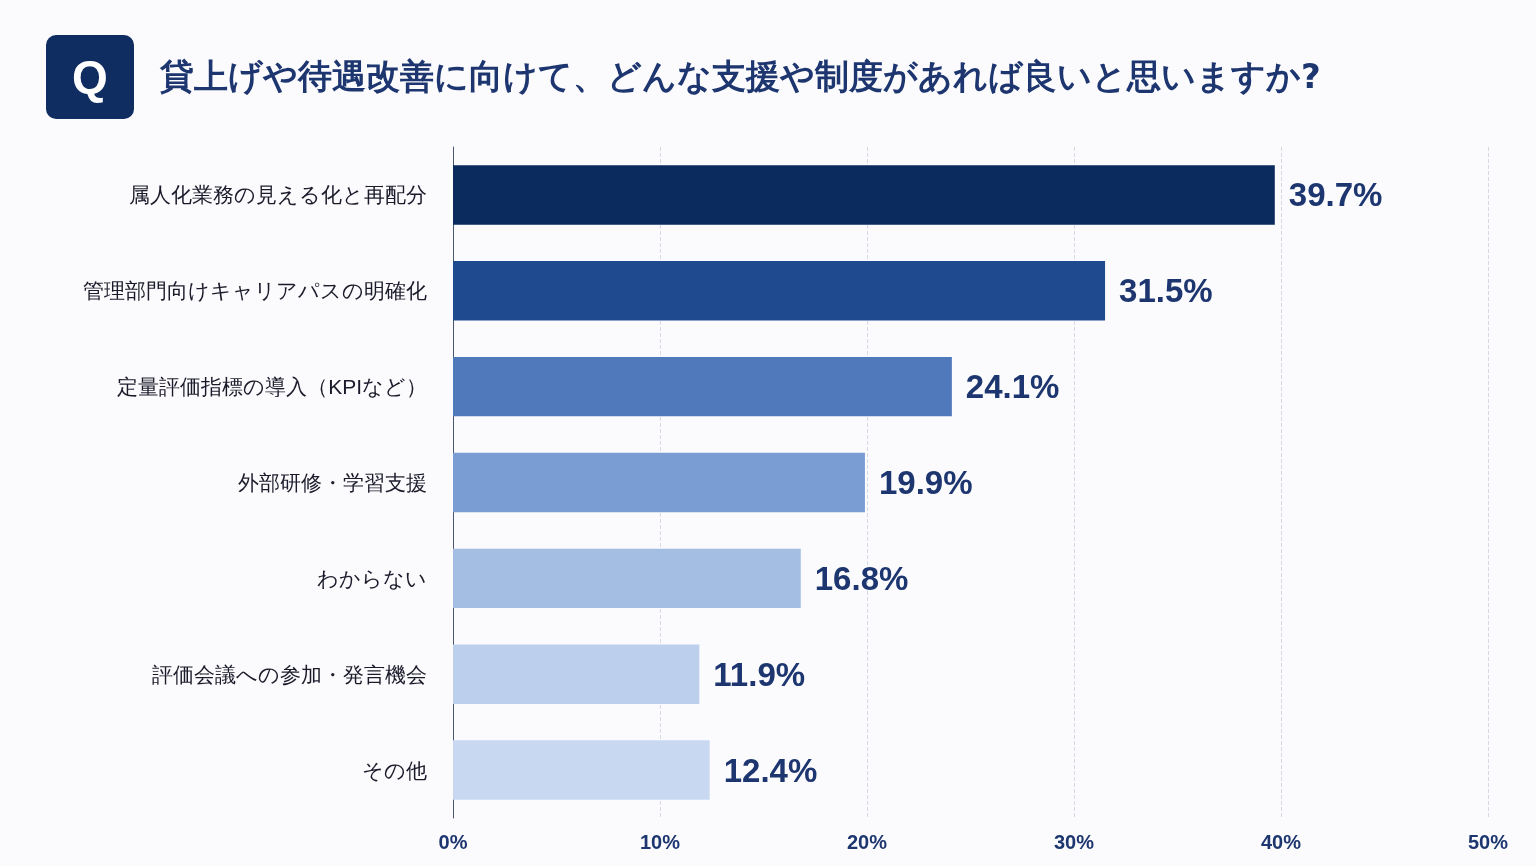 The width and height of the screenshot is (1536, 866). What do you see at coordinates (861, 578) in the screenshot?
I see `data-label: 16.8%` at bounding box center [861, 578].